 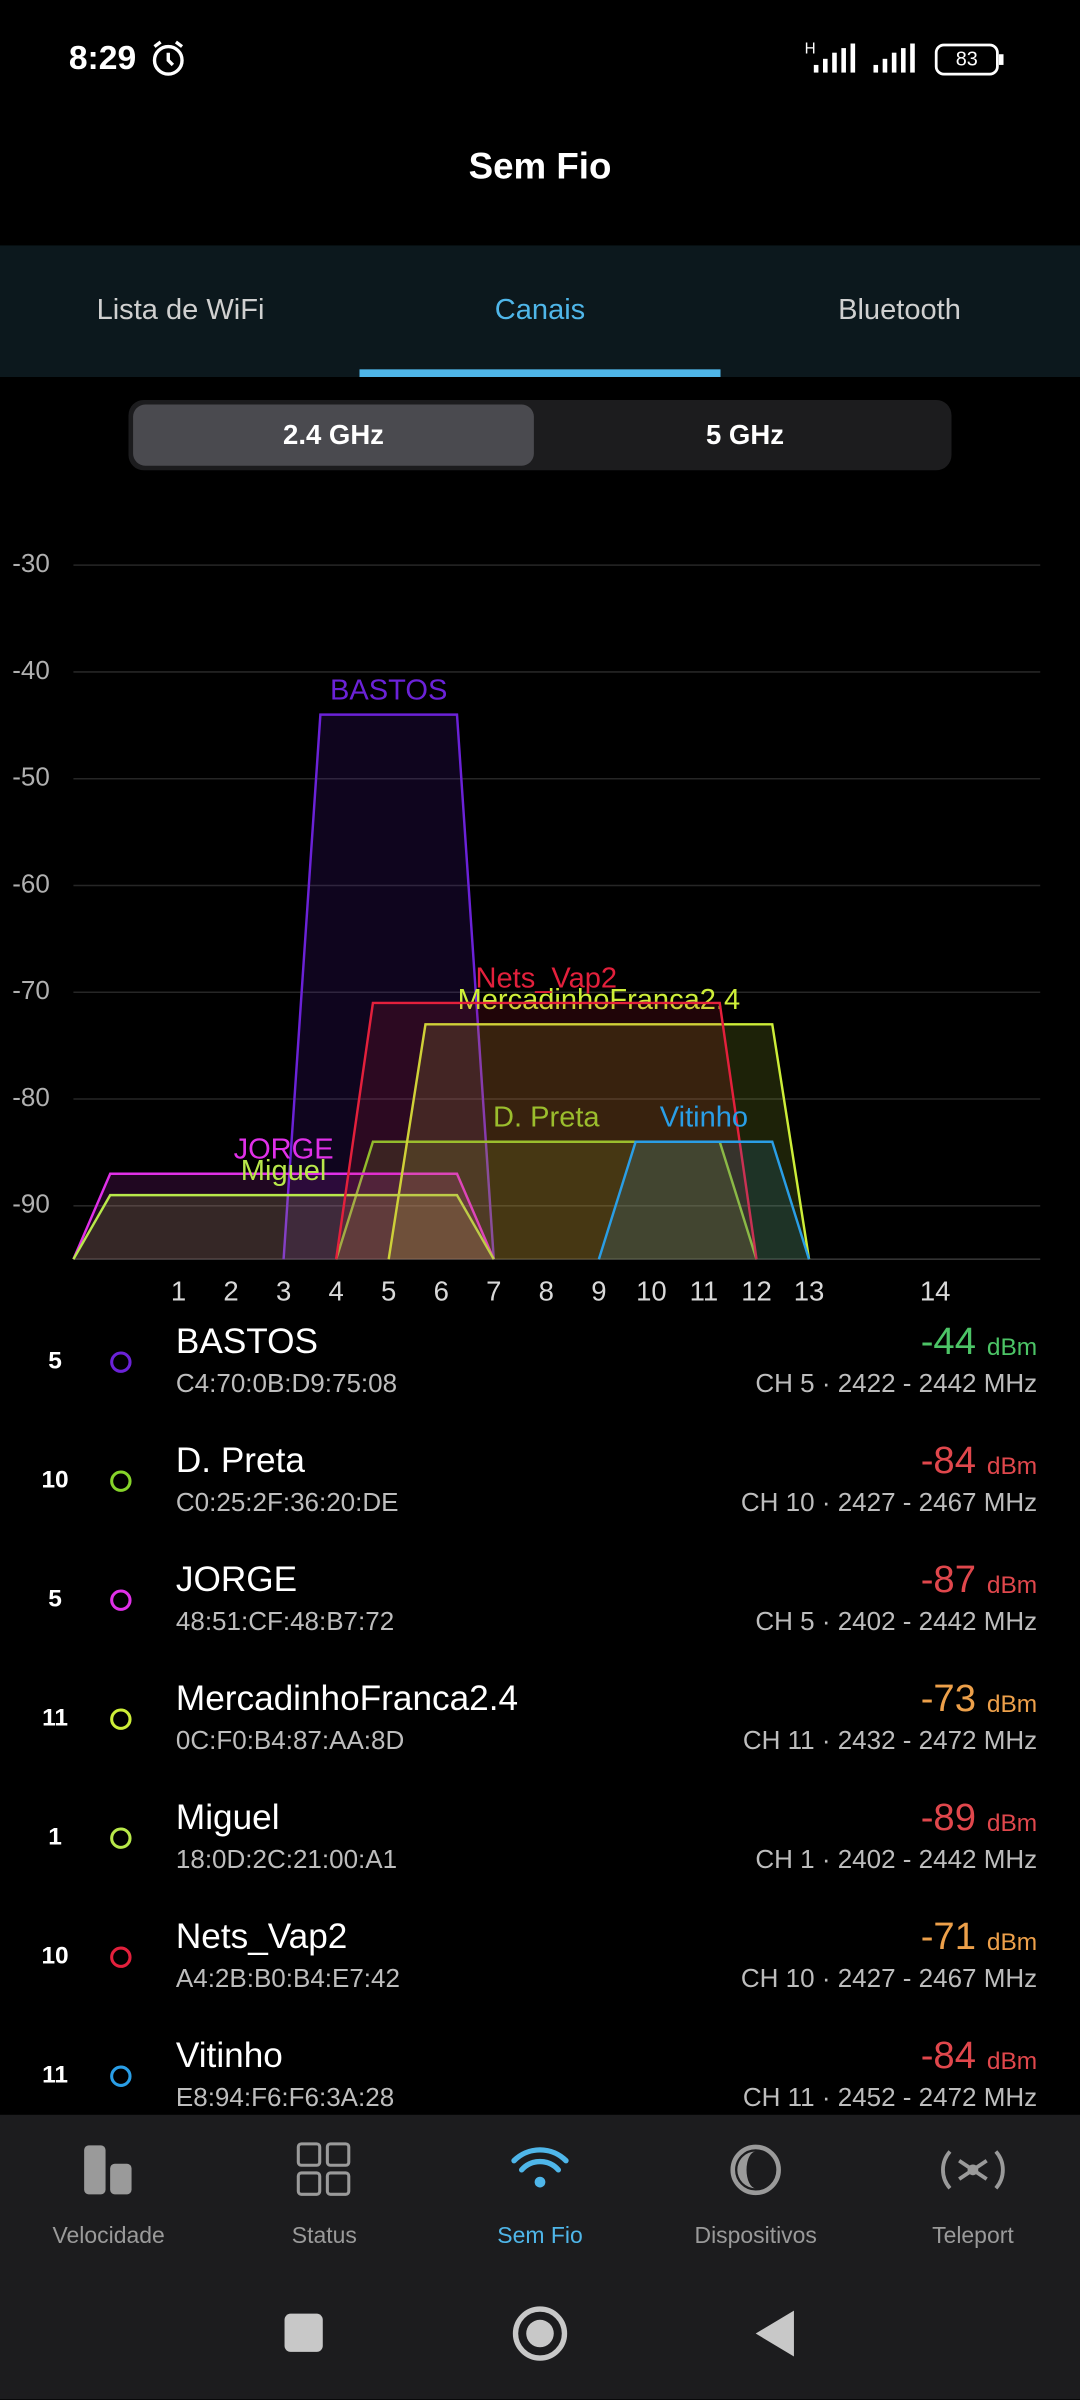 I want to click on band-info: CH 1 · 2402 - 2442 MHz, so click(x=896, y=1859).